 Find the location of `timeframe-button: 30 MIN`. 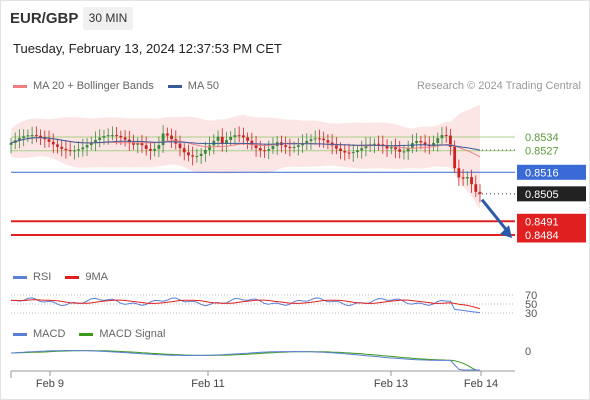

timeframe-button: 30 MIN is located at coordinates (108, 18).